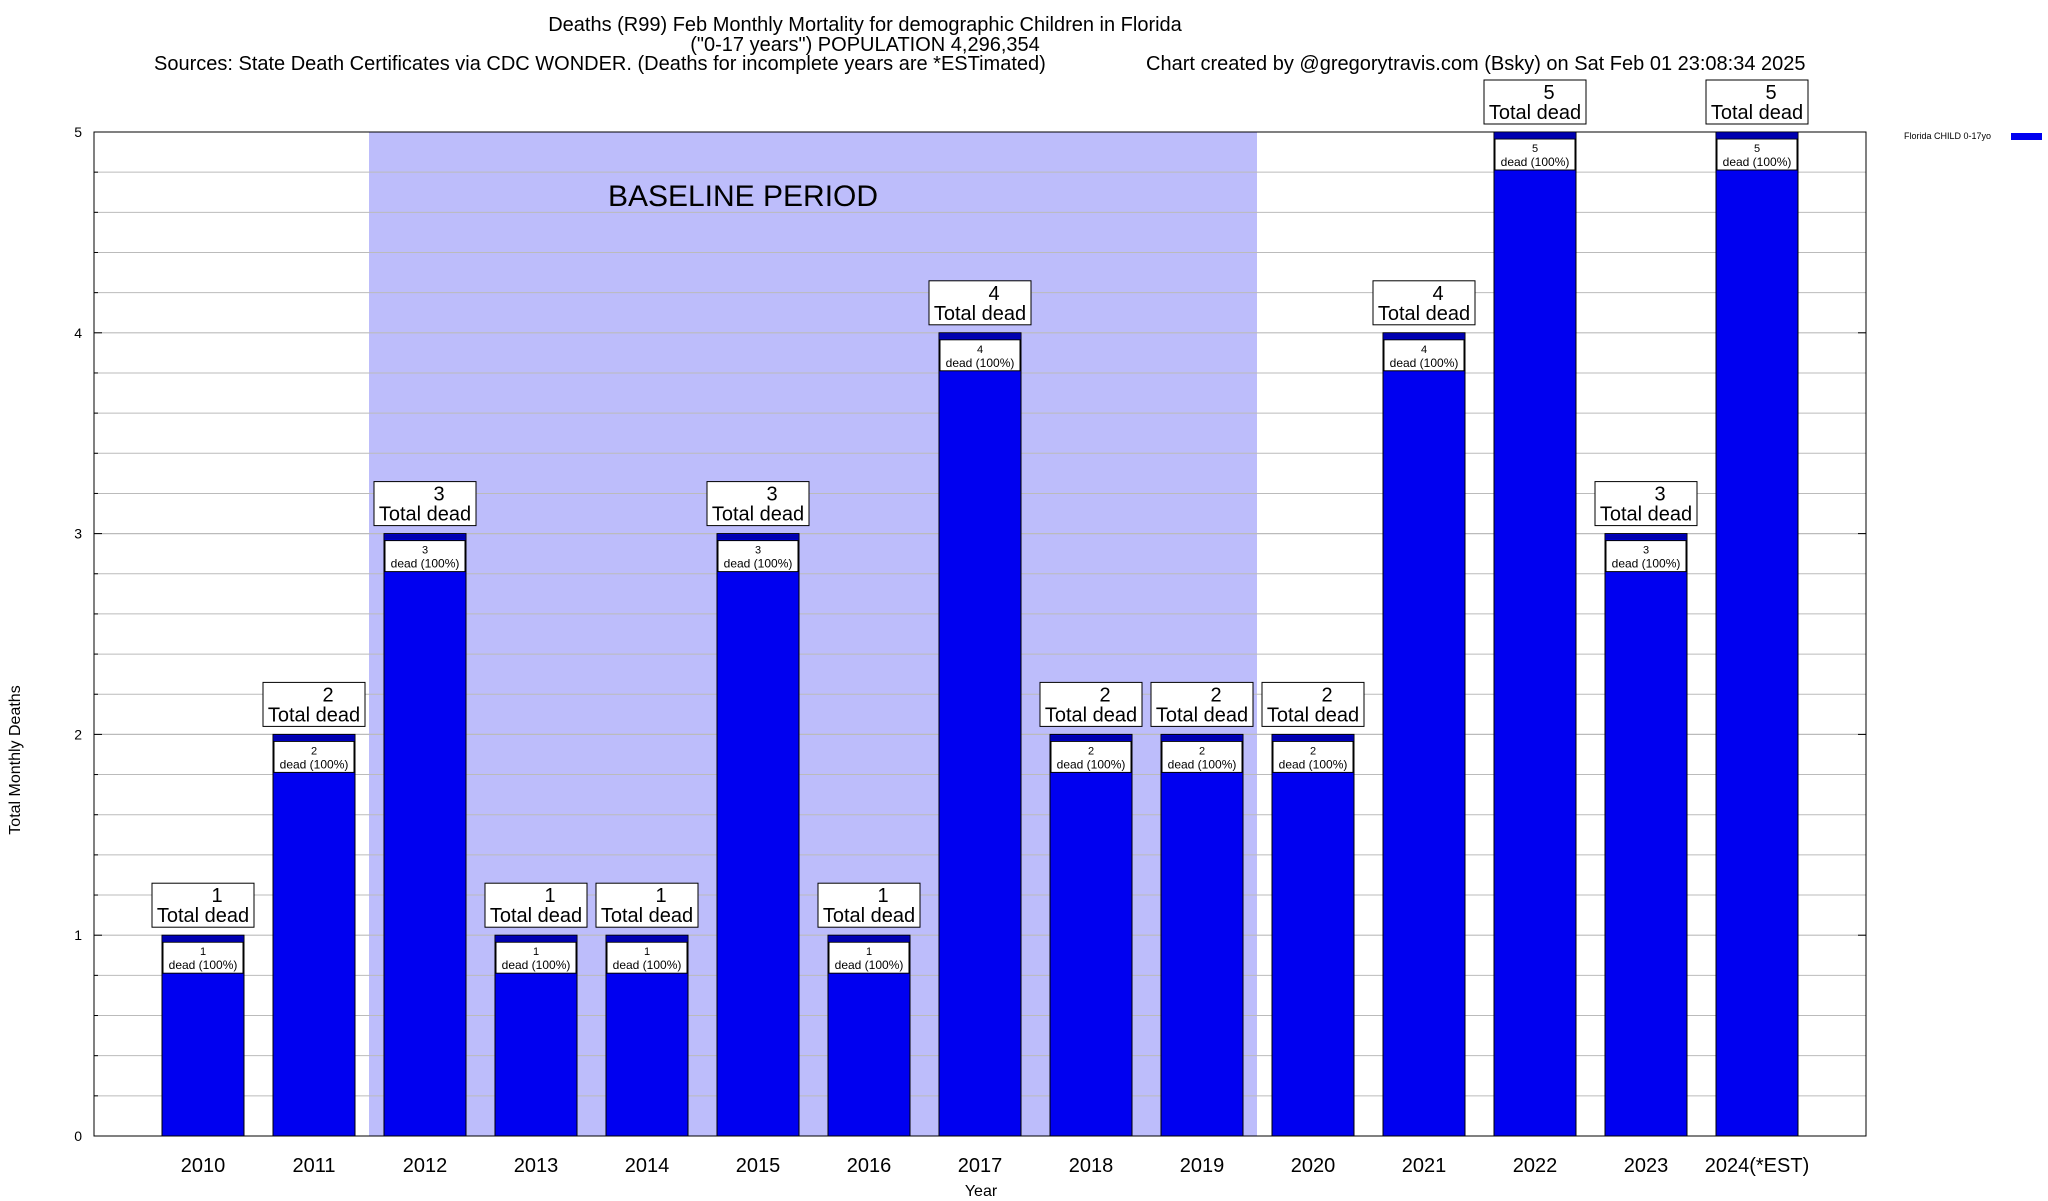  What do you see at coordinates (1548, 93) in the screenshot?
I see `total-label-value: 5` at bounding box center [1548, 93].